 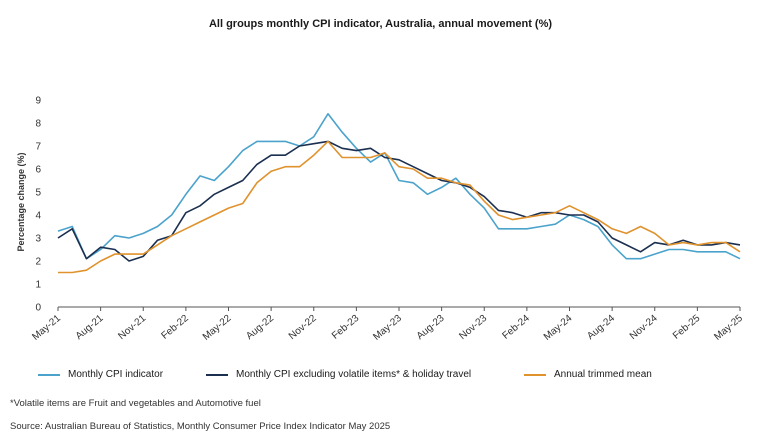 I want to click on legend-item-trimmed-mean: Annual trimmed mean, so click(x=588, y=374).